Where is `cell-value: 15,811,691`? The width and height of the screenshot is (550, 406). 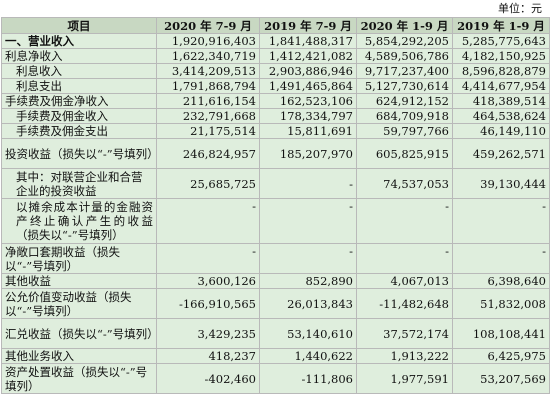
cell-value: 15,811,691 is located at coordinates (308, 131).